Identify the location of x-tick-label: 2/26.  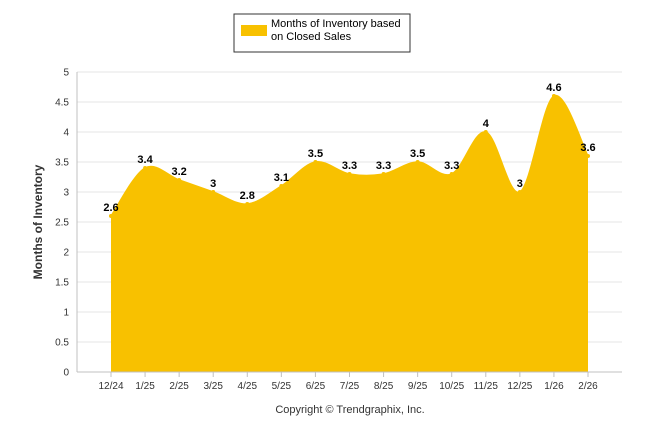
(588, 386).